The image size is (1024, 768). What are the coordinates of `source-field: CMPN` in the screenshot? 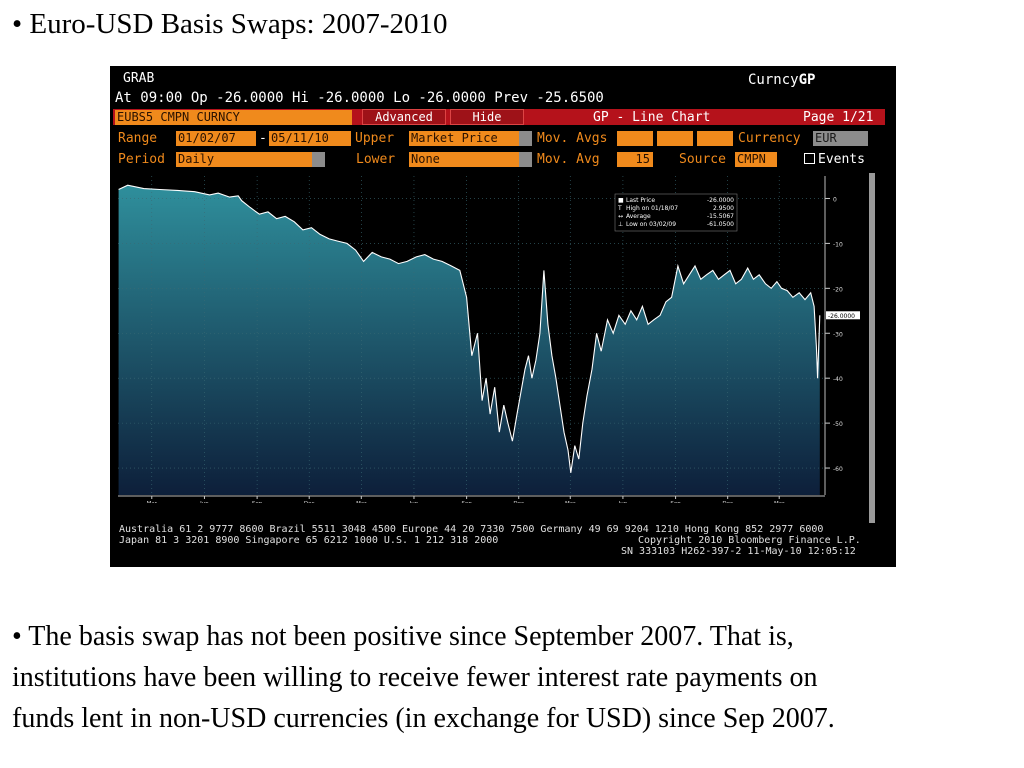 It's located at (756, 159).